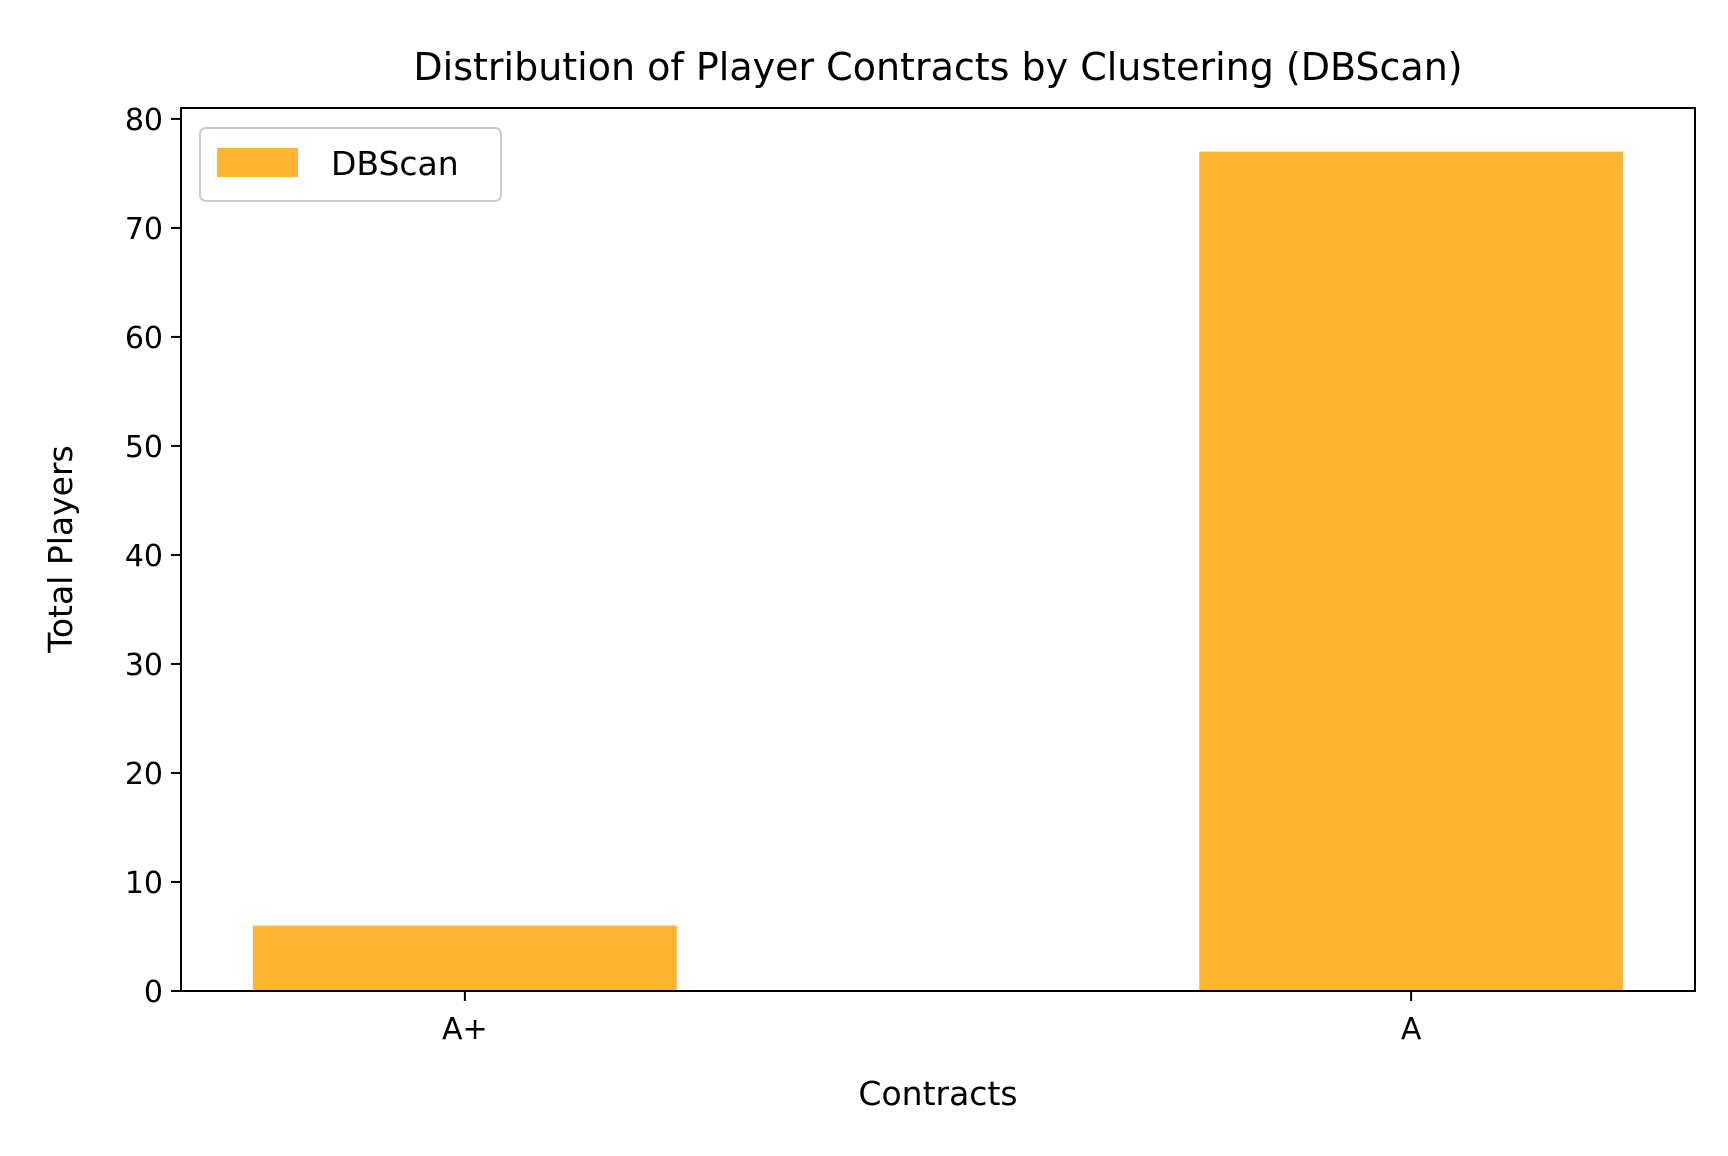 The height and width of the screenshot is (1156, 1728). Describe the element at coordinates (257, 162) in the screenshot. I see `legend-swatch-dbscan` at that location.